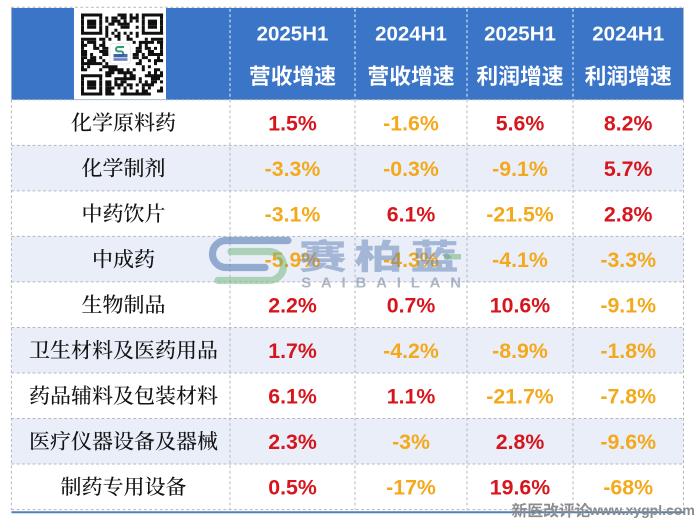  Describe the element at coordinates (411, 351) in the screenshot. I see `svg-text: -4.2%` at that location.